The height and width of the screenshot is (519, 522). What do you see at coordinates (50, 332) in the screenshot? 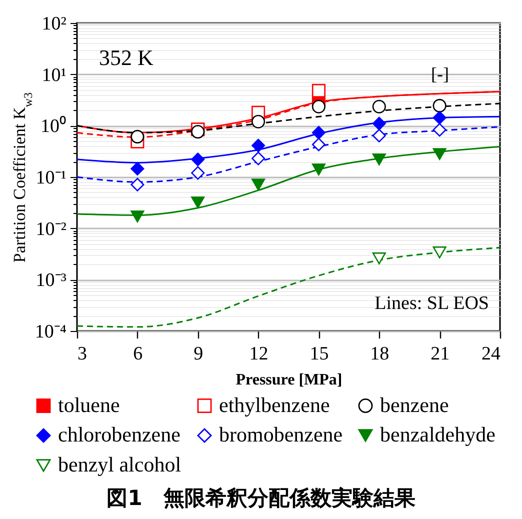
I see `y-tick-label: 10⁻⁴` at bounding box center [50, 332].